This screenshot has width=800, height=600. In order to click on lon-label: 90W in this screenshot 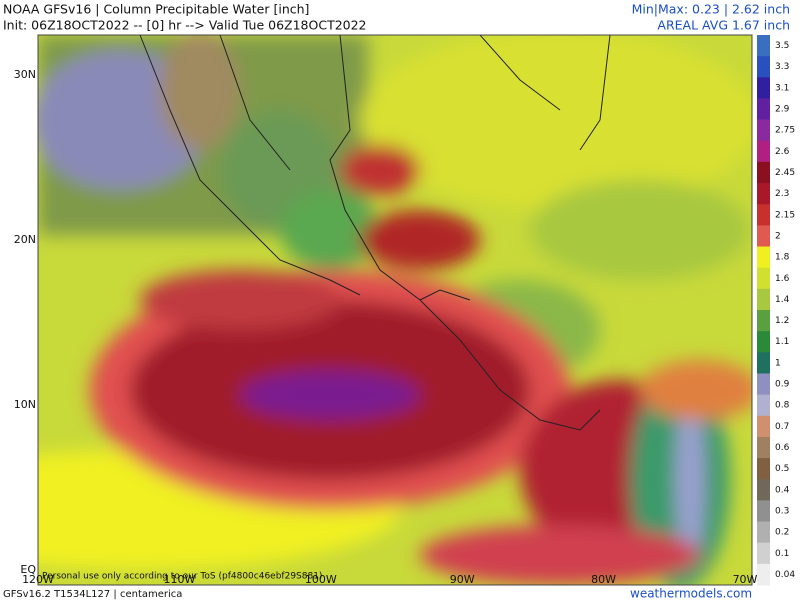, I will do `click(462, 579)`.